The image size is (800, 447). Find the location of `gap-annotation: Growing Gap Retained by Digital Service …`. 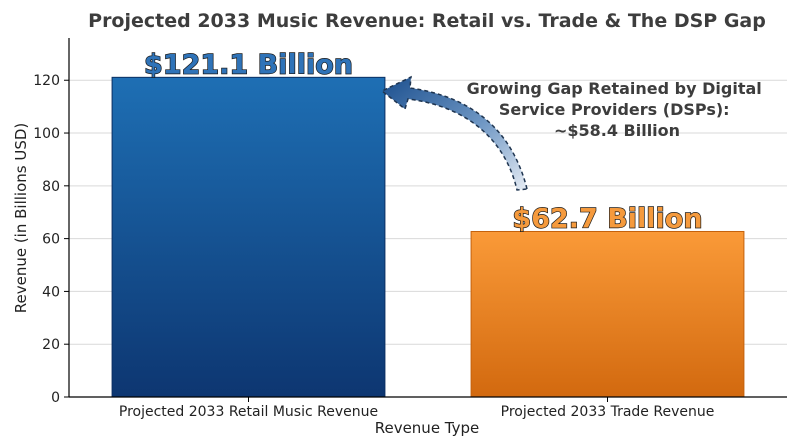

gap-annotation: Growing Gap Retained by Digital Service … is located at coordinates (617, 109).